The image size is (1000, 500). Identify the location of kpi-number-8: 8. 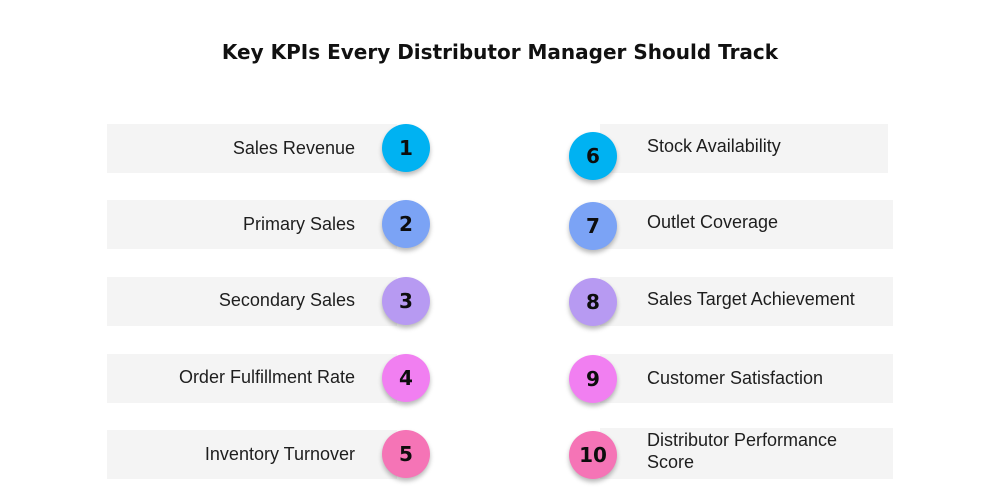
(593, 302).